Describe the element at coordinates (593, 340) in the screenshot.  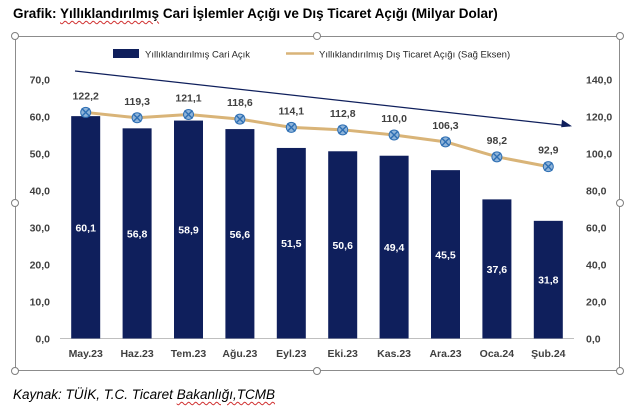
I see `y-right-tick-label: 0,0` at that location.